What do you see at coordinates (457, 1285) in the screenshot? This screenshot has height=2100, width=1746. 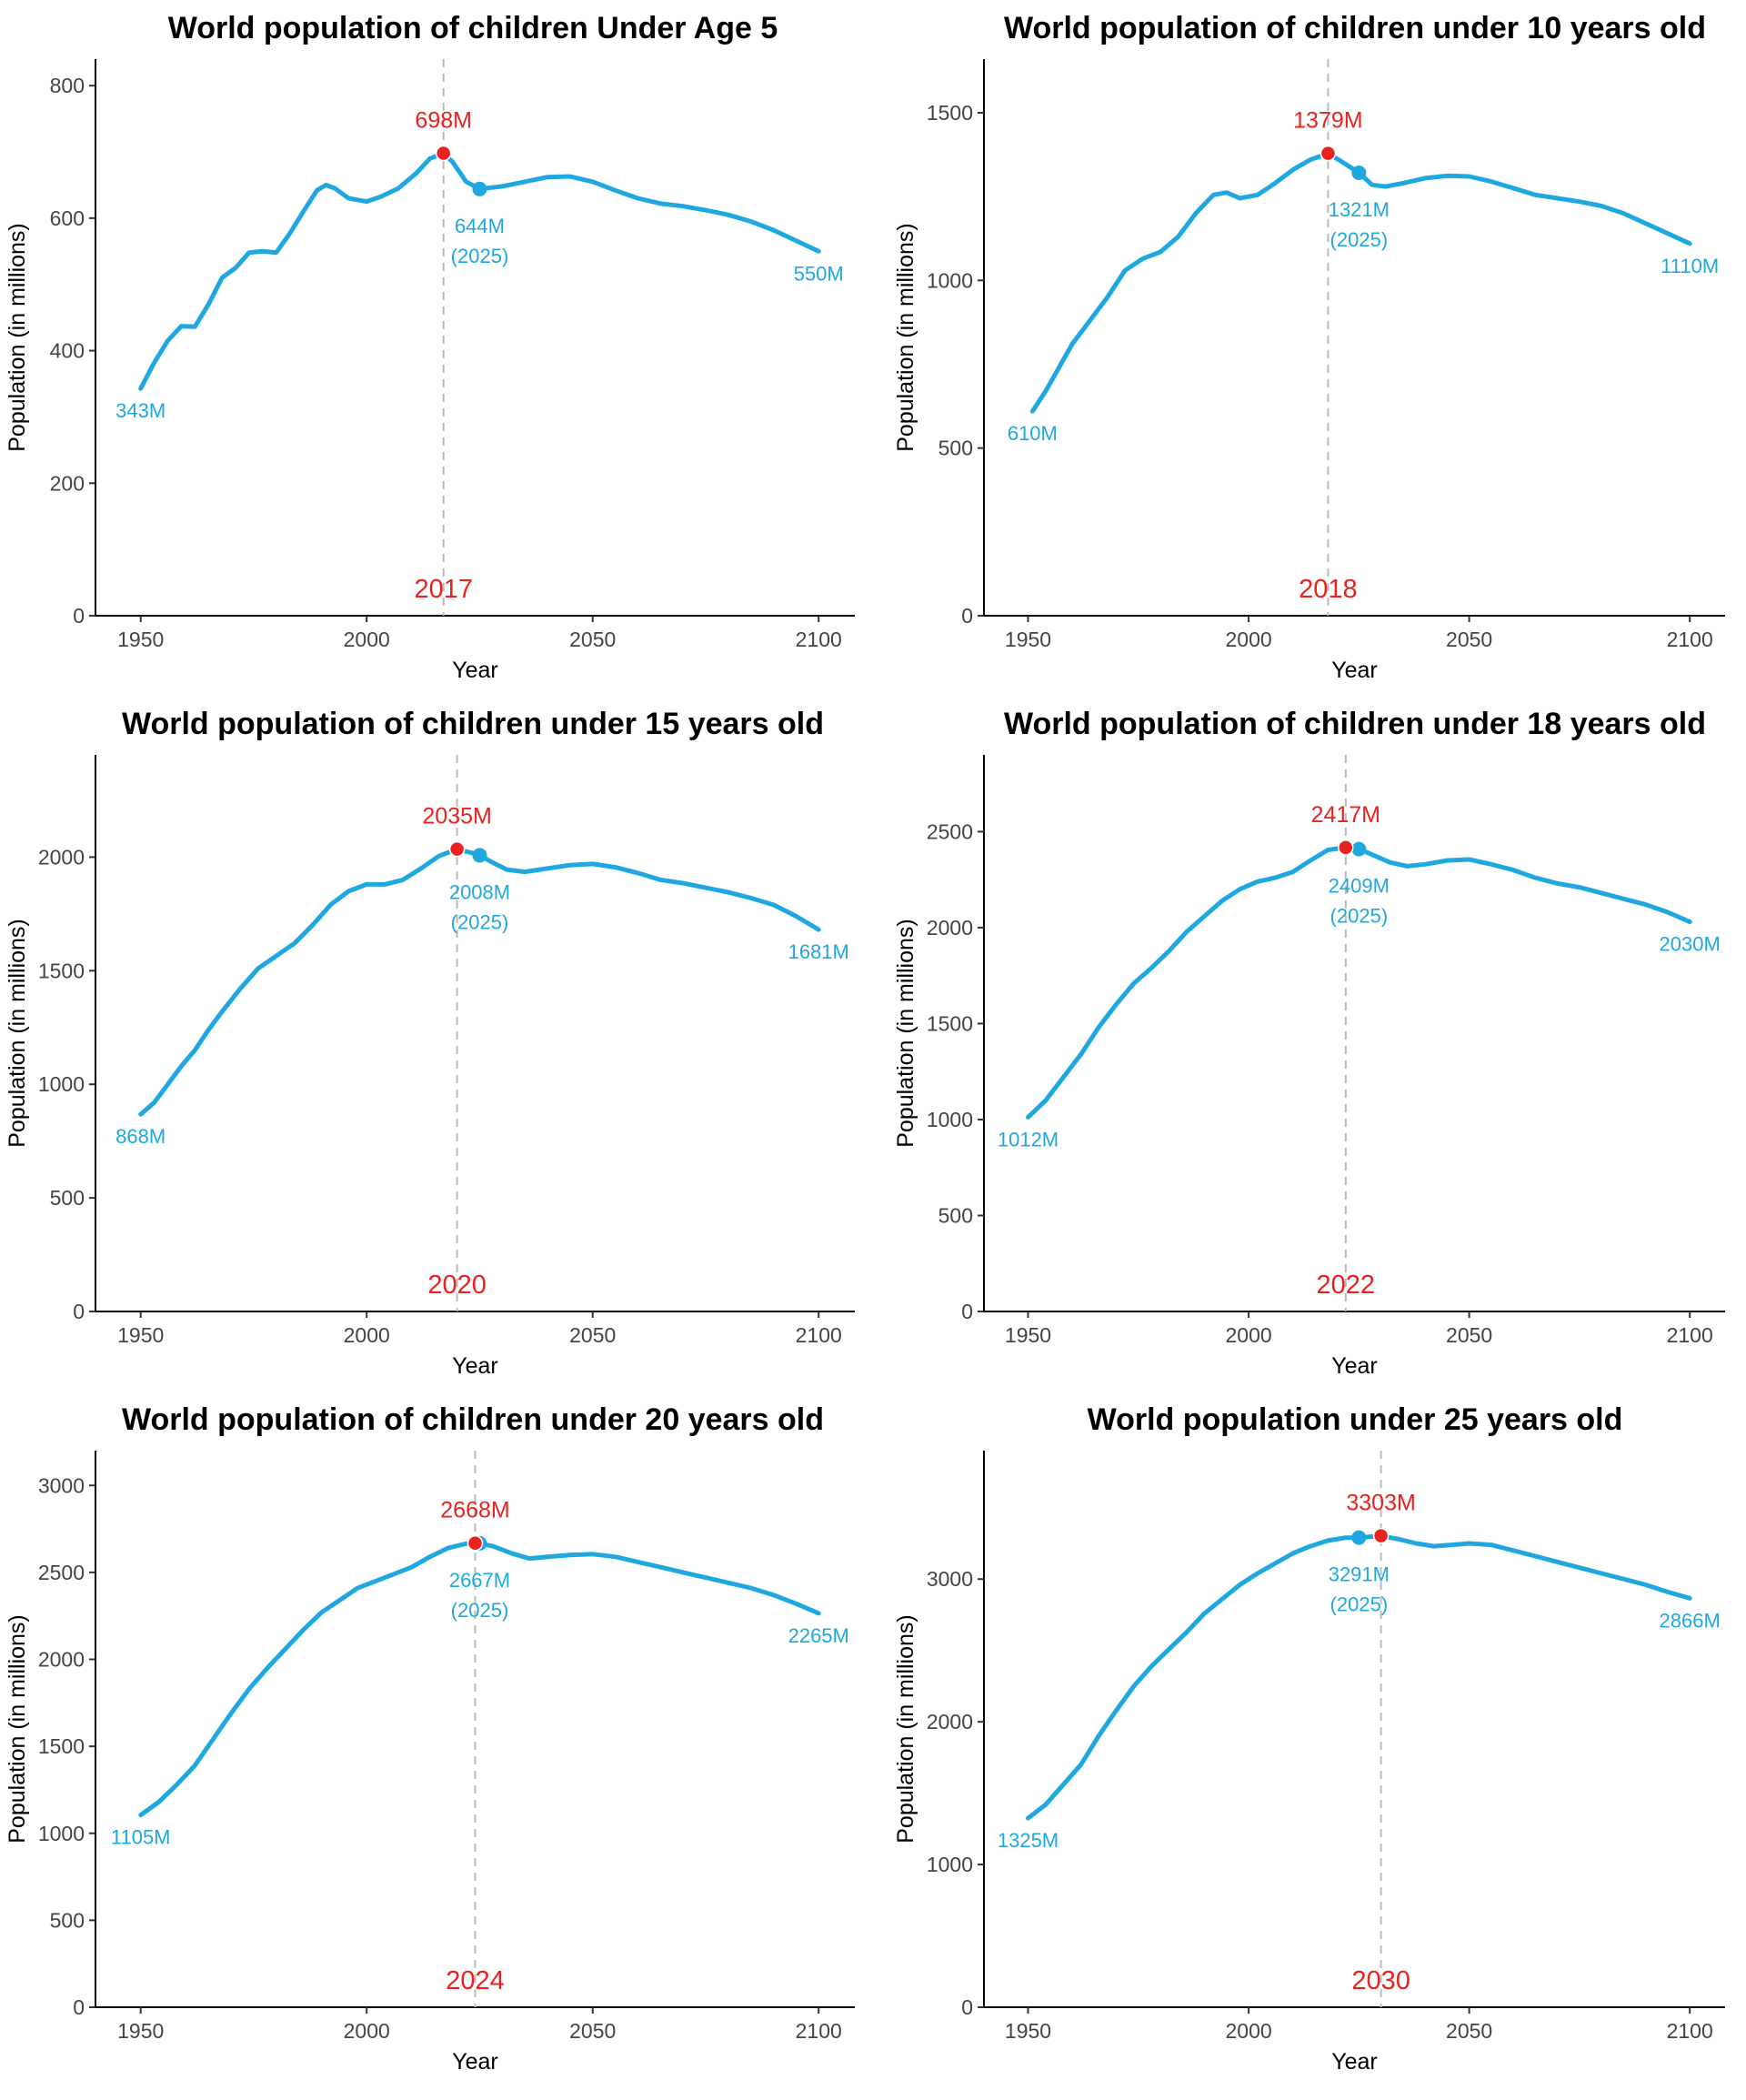 I see `peak-year-label: 2020` at bounding box center [457, 1285].